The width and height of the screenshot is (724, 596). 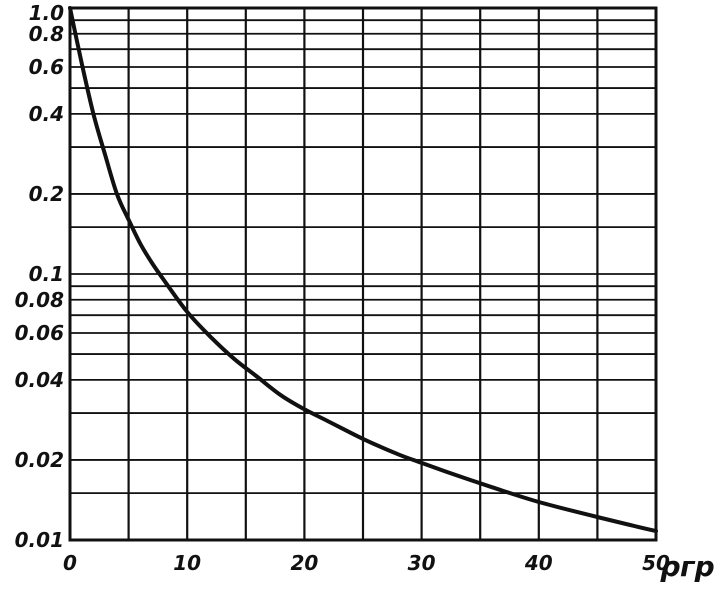 I want to click on x-tick-label: 10, so click(x=187, y=563).